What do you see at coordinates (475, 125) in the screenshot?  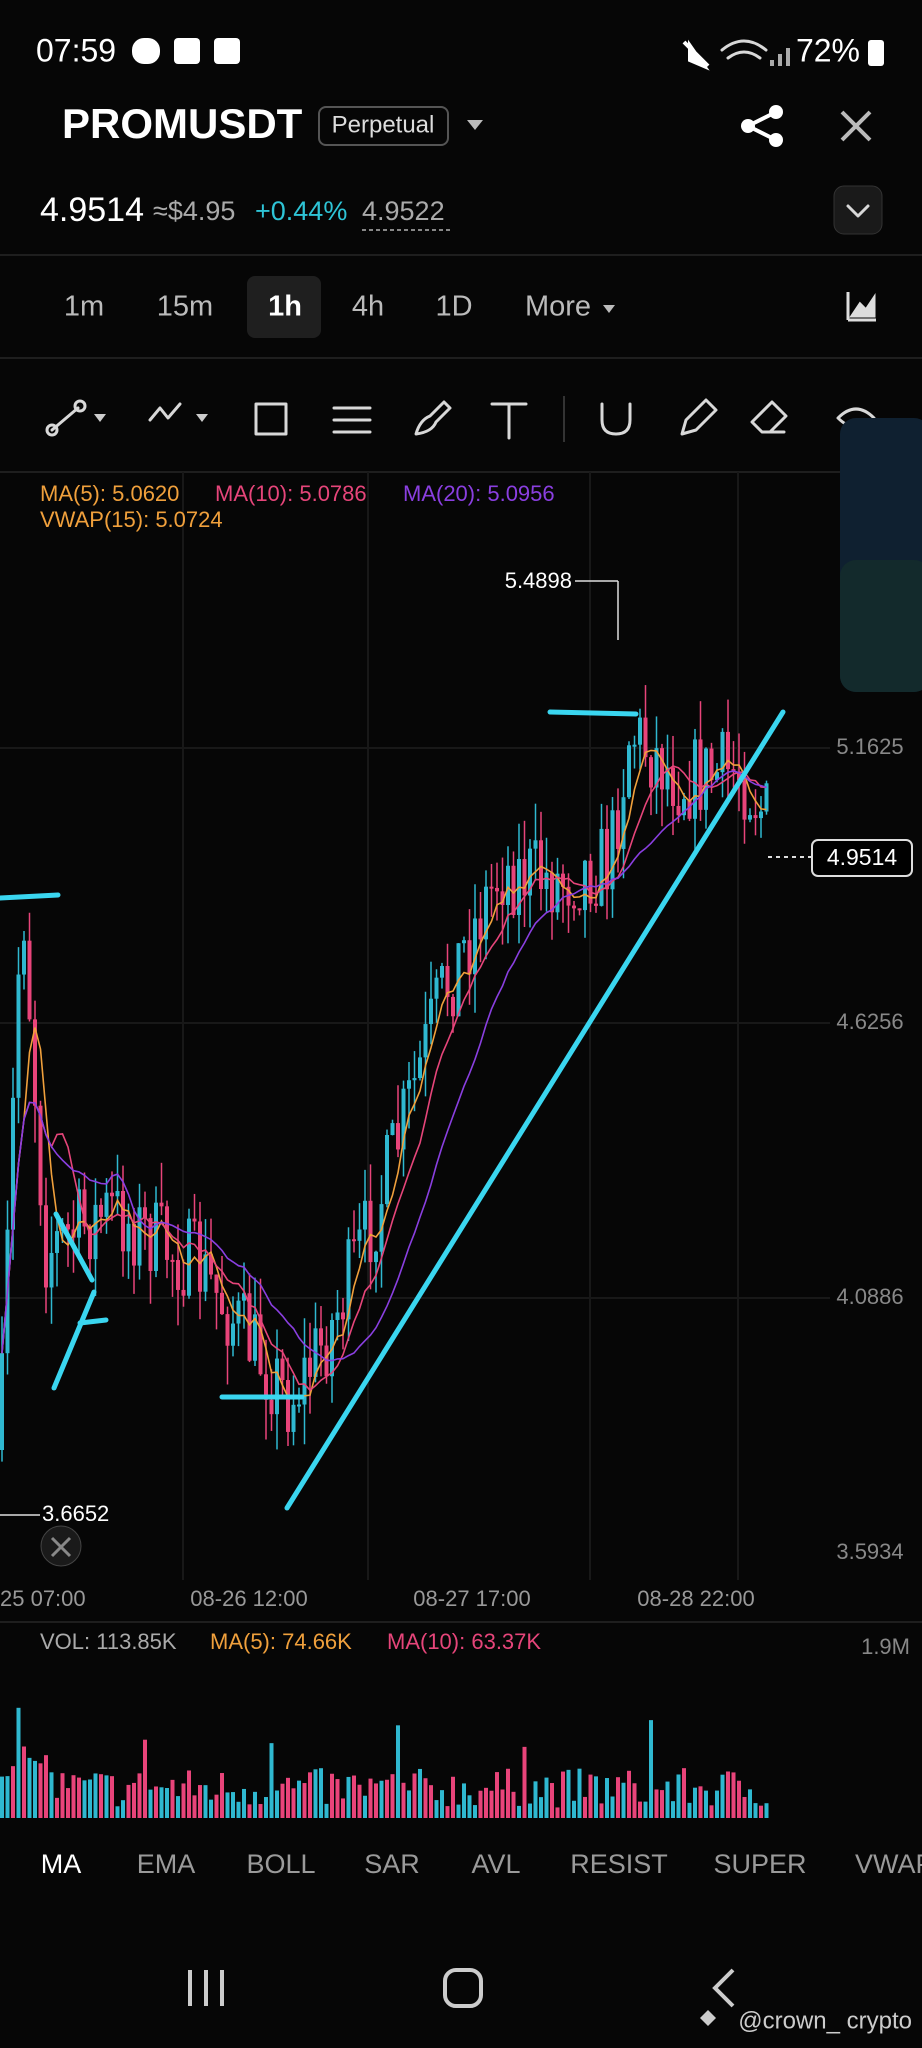 I see `symbol-dropdown` at bounding box center [475, 125].